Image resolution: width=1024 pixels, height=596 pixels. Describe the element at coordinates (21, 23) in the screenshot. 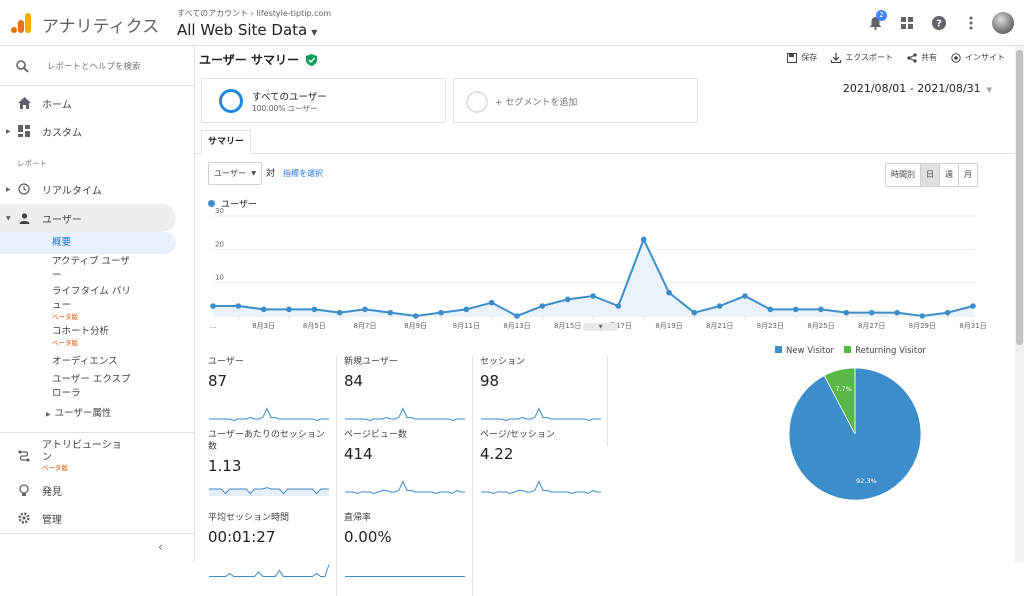

I see `analytics-logo-icon` at that location.